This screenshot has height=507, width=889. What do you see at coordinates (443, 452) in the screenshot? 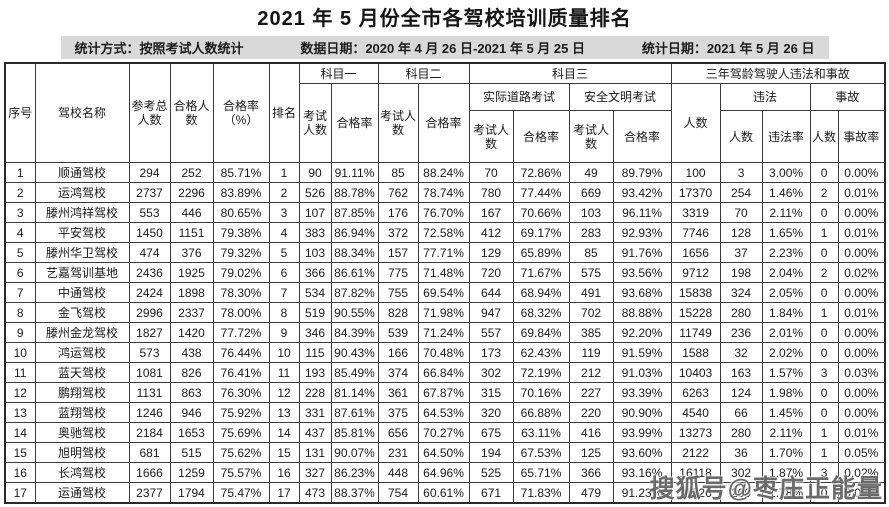
I see `cell-s2-pass-rate: 64.50%` at bounding box center [443, 452].